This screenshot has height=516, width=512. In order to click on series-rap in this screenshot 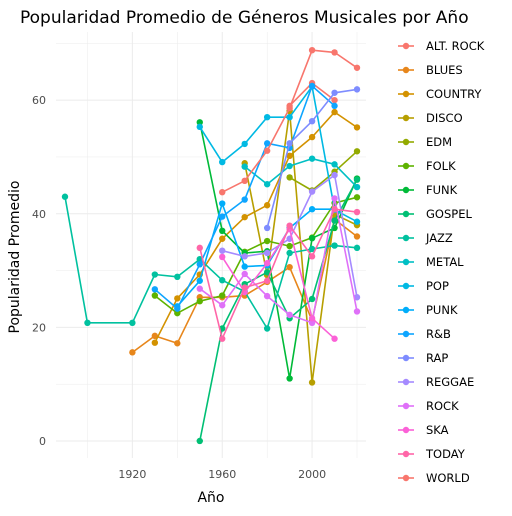, I will do `click(312, 159)`.